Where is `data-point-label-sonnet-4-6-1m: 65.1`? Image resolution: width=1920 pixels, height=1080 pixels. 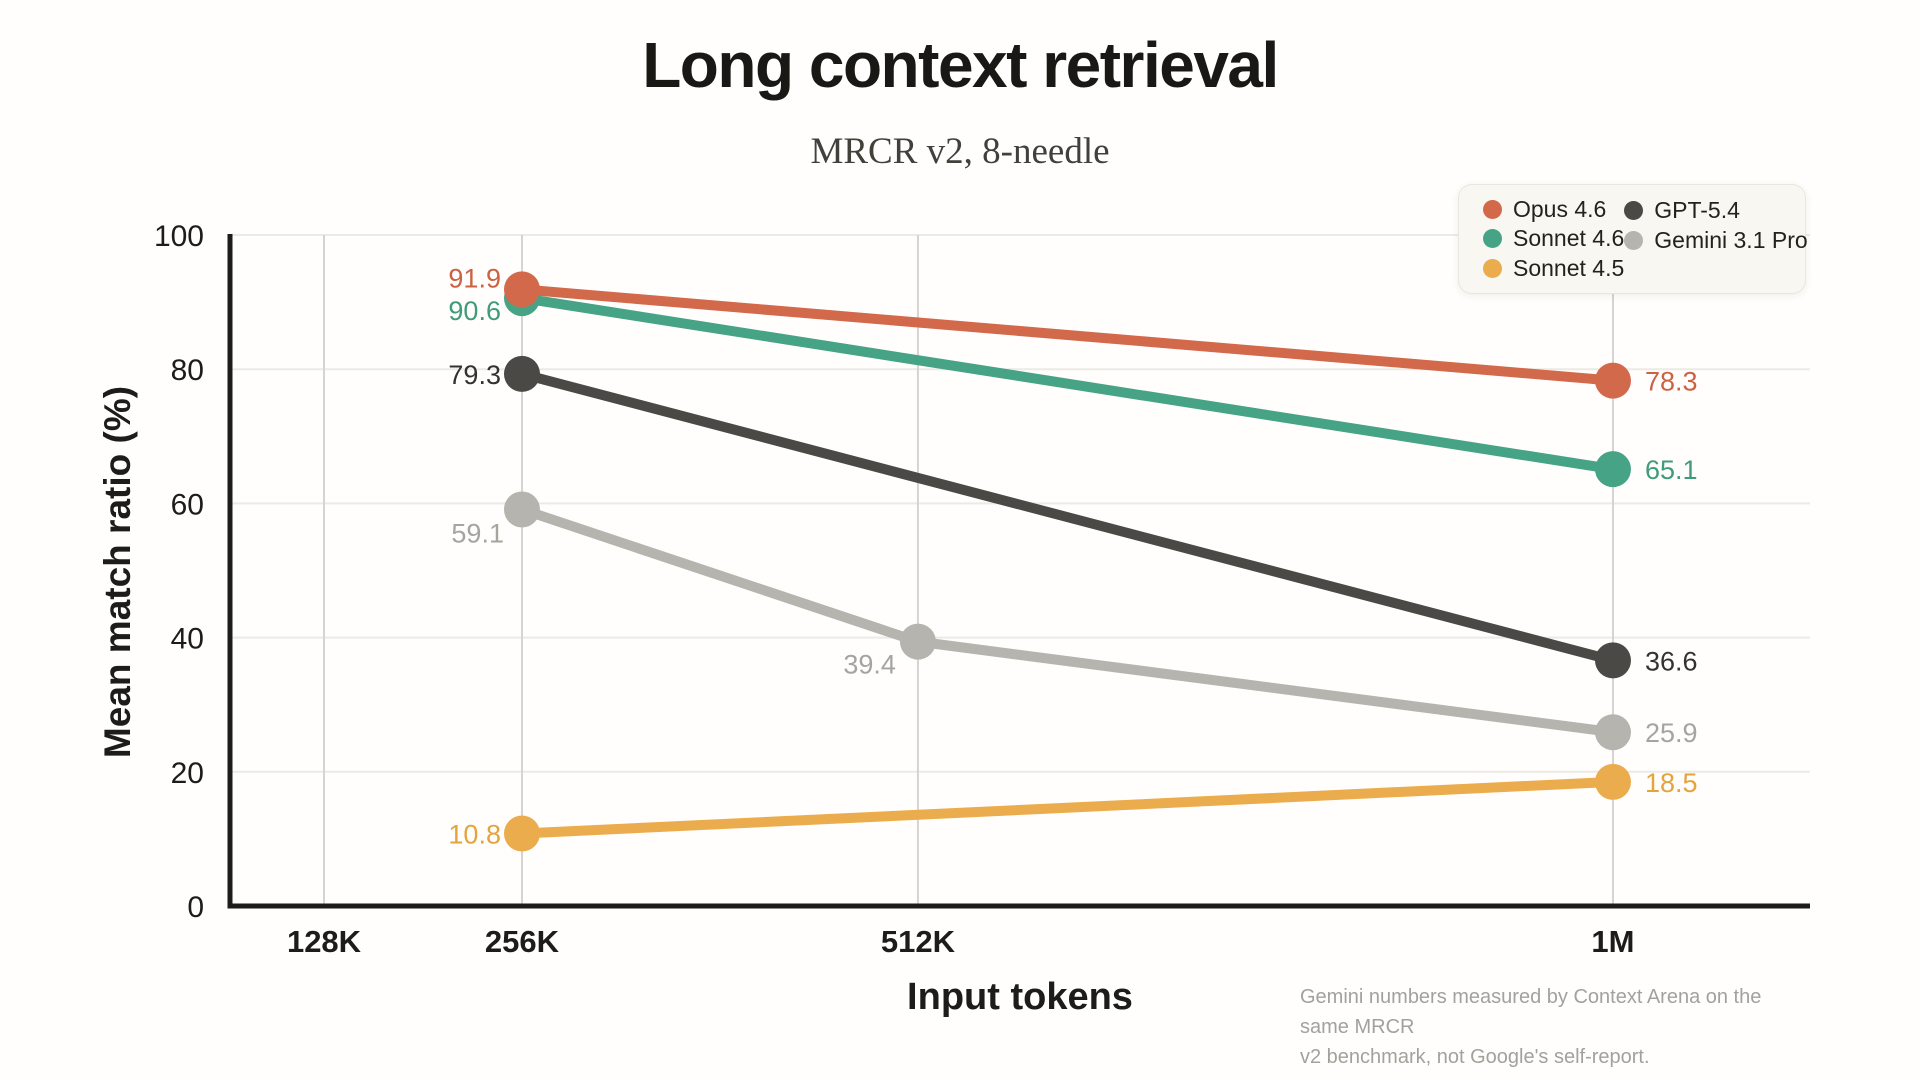 data-point-label-sonnet-4-6-1m: 65.1 is located at coordinates (1671, 470).